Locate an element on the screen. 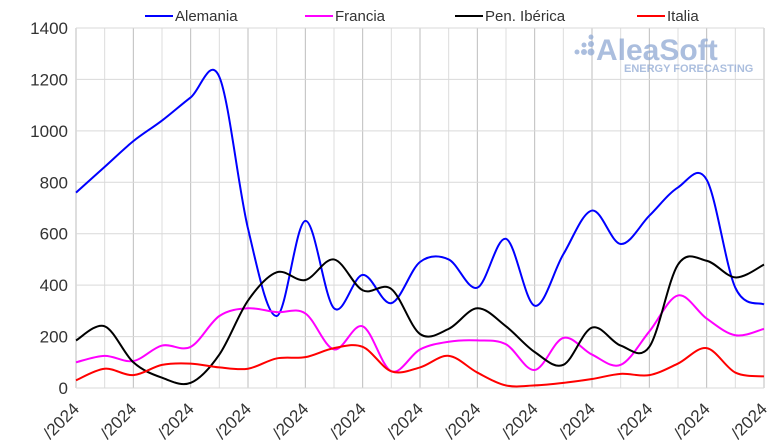 This screenshot has width=780, height=440. legend-label: Pen. Ibérica is located at coordinates (525, 16).